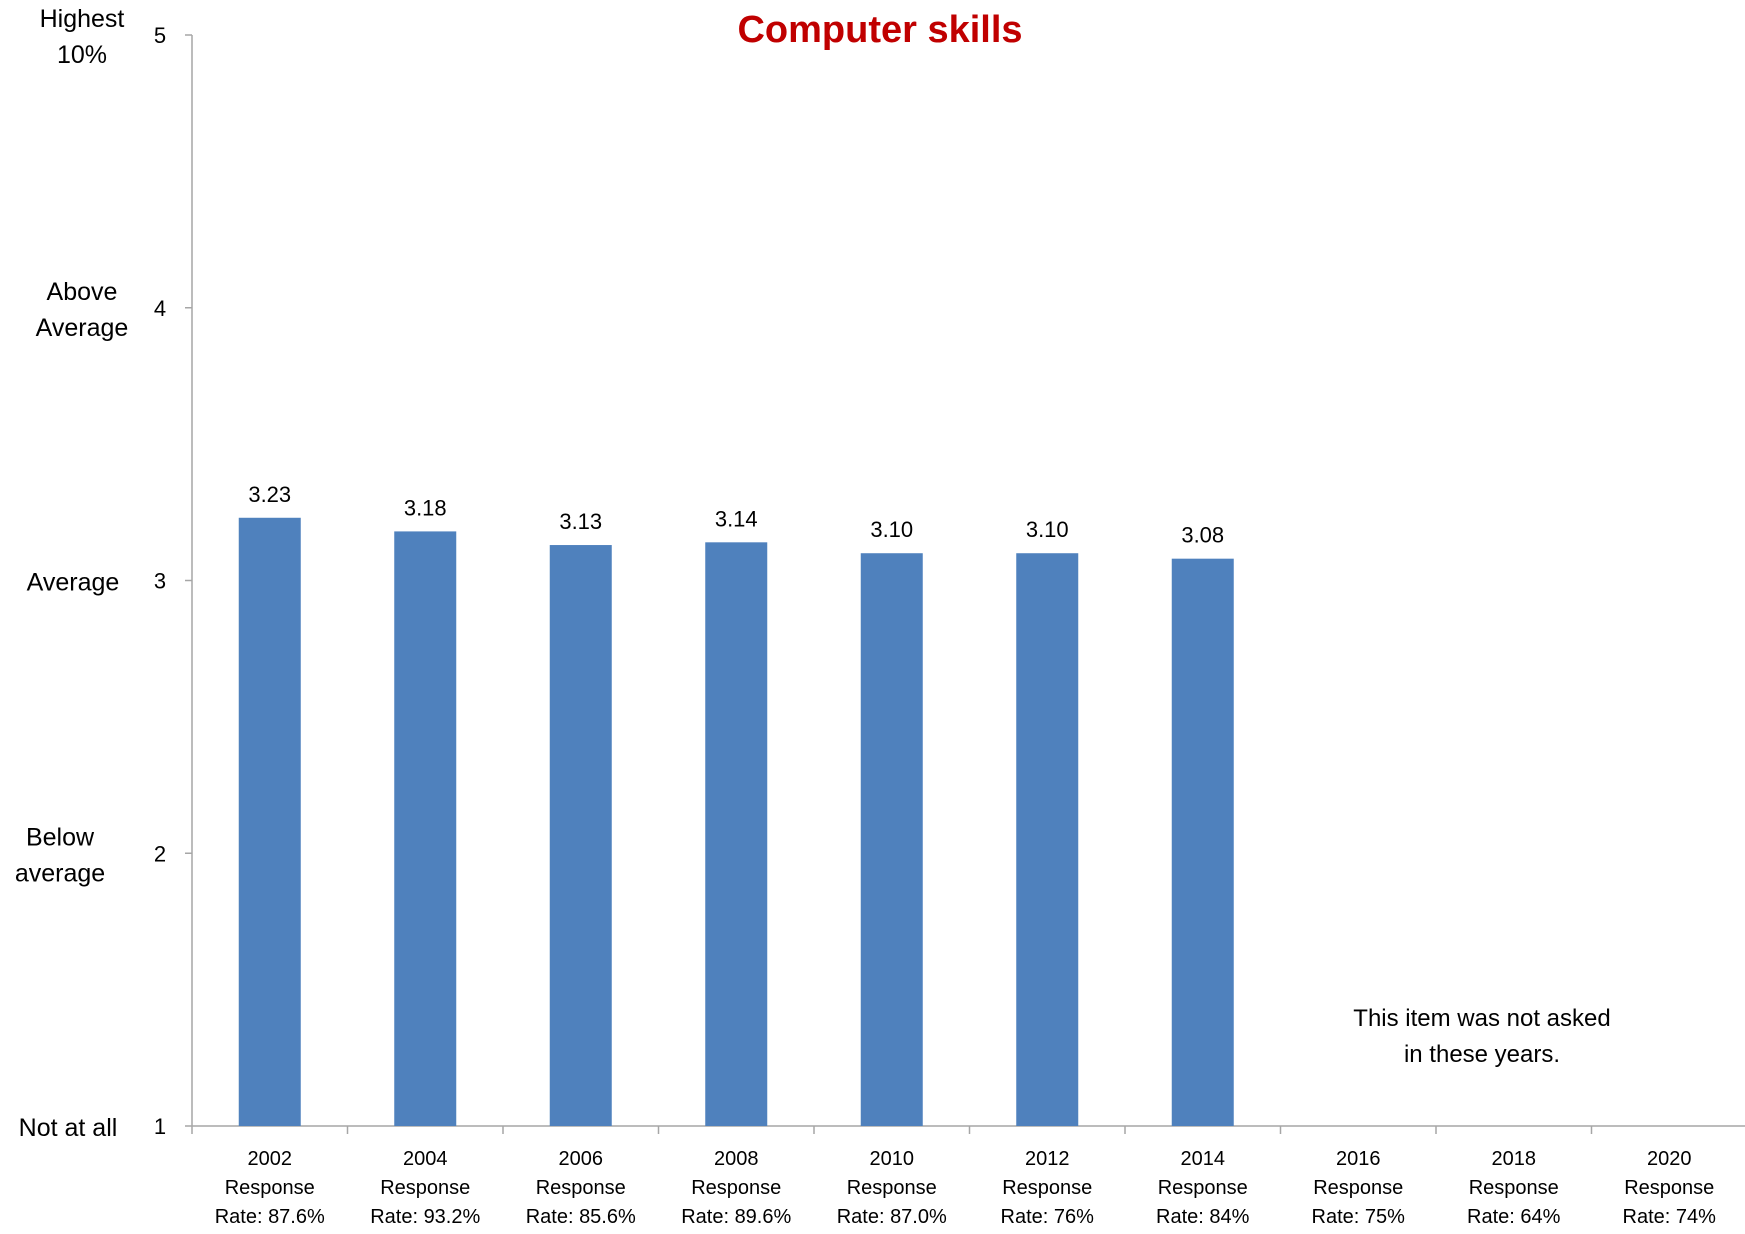 The height and width of the screenshot is (1234, 1745). I want to click on x-tick-label: 2002, so click(270, 1159).